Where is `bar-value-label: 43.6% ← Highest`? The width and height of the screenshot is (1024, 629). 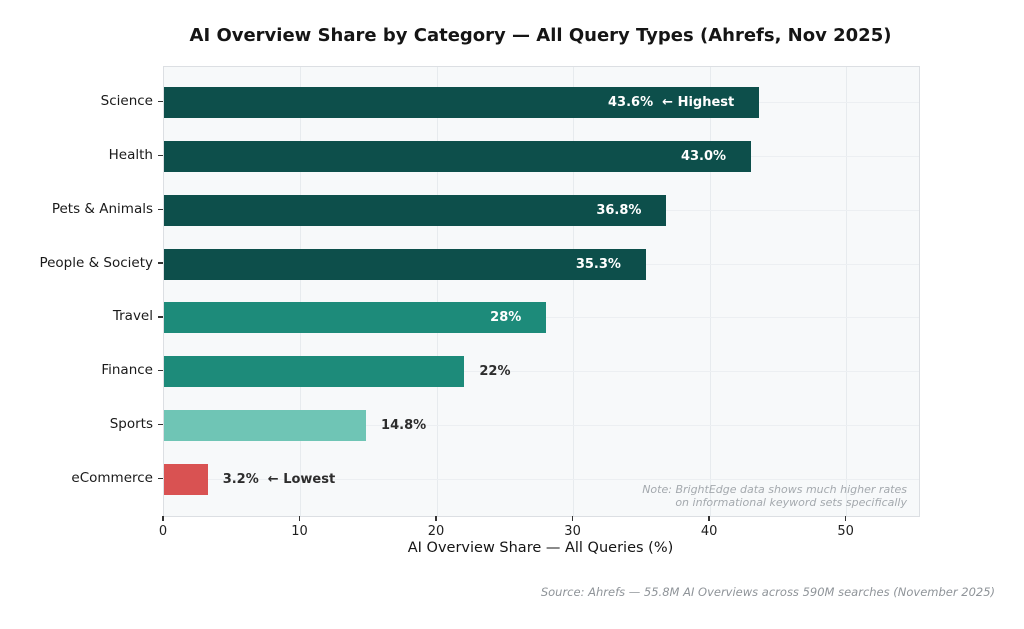 bar-value-label: 43.6% ← Highest is located at coordinates (671, 102).